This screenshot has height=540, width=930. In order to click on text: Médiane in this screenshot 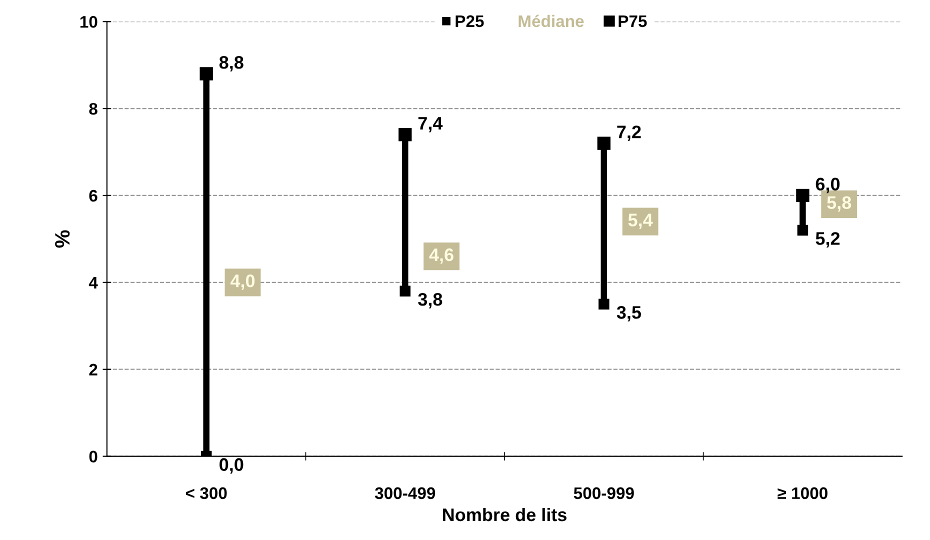, I will do `click(551, 21)`.